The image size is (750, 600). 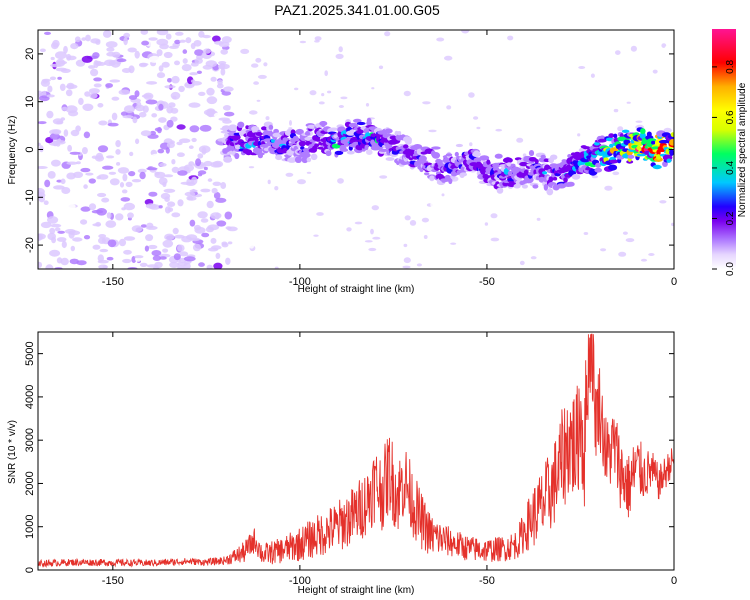 I want to click on snr-x-tick-label: -50, so click(x=487, y=581).